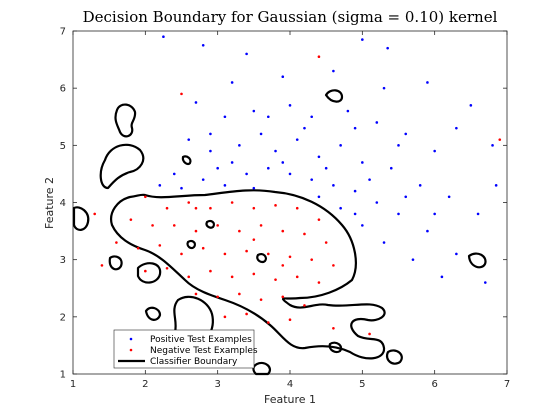  I want to click on x-tick-label: 2, so click(145, 384).